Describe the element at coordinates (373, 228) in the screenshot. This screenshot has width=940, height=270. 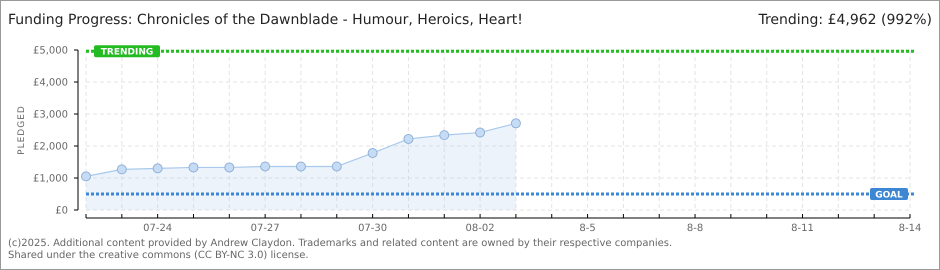
I see `x-tick-label: 07-30` at that location.